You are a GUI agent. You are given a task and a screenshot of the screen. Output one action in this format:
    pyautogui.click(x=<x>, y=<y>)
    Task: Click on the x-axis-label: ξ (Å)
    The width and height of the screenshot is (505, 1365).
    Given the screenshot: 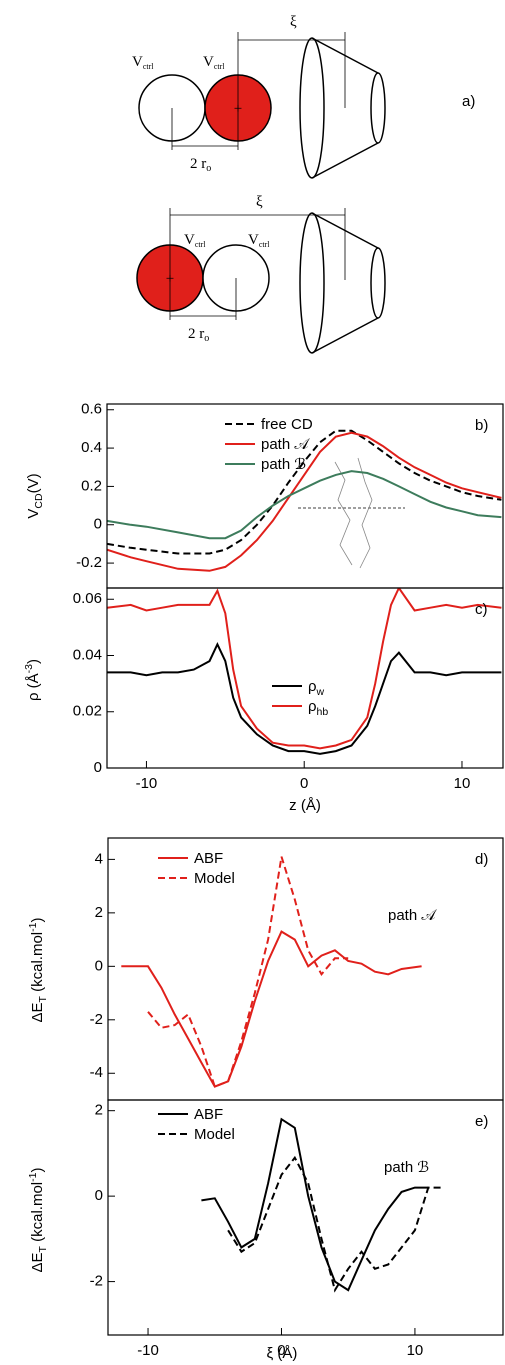 What is the action you would take?
    pyautogui.click(x=282, y=1353)
    